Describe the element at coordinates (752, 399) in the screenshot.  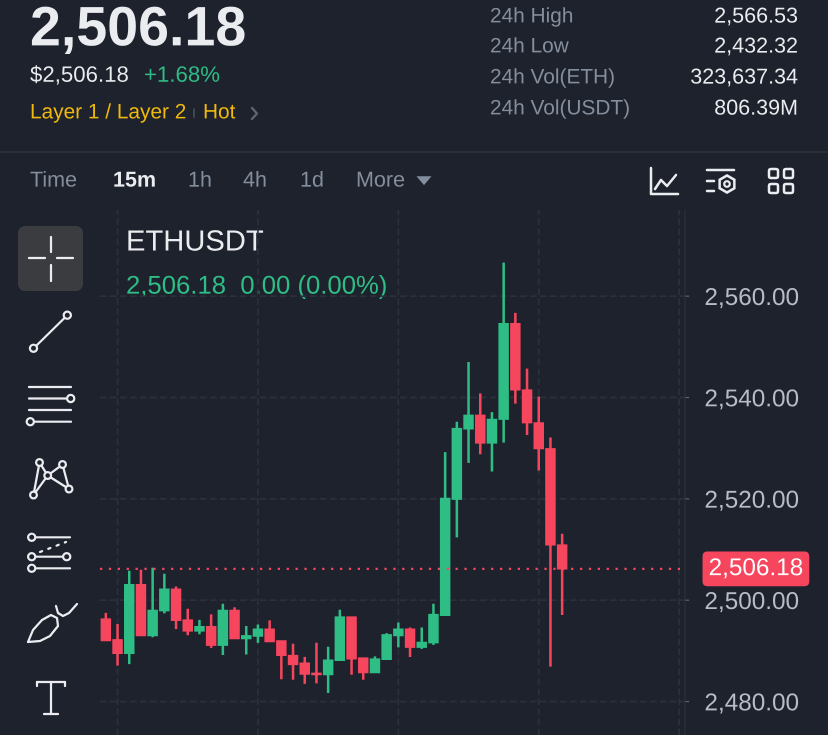
I see `y-tick-label: 2,540.00` at that location.